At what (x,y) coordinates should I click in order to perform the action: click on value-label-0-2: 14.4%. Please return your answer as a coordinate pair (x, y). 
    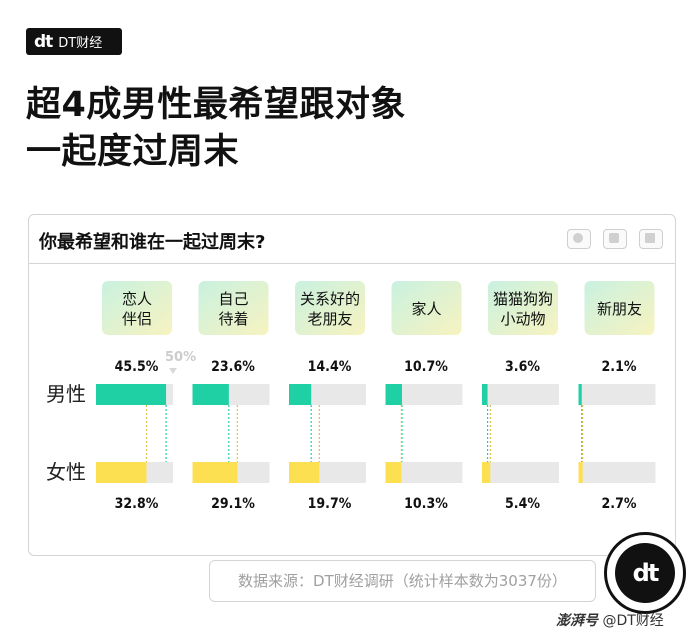
    Looking at the image, I should click on (330, 367).